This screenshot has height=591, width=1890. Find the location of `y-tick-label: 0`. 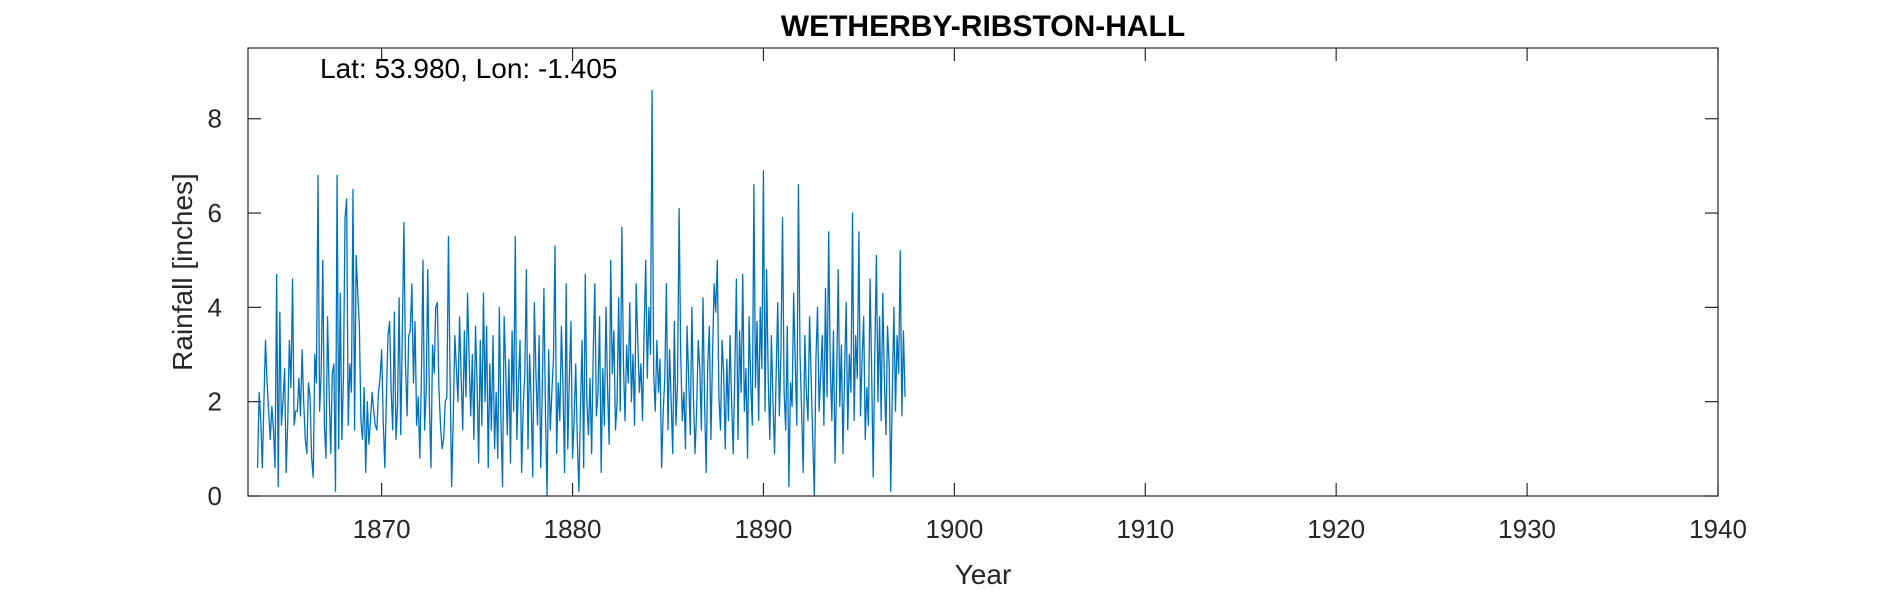

y-tick-label: 0 is located at coordinates (215, 496).